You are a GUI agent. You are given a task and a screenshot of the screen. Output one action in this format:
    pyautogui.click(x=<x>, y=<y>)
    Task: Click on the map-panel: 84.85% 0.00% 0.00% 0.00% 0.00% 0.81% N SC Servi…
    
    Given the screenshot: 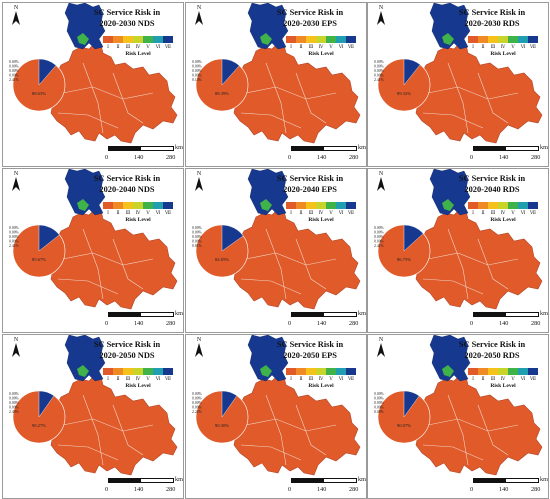 What is the action you would take?
    pyautogui.click(x=276, y=250)
    